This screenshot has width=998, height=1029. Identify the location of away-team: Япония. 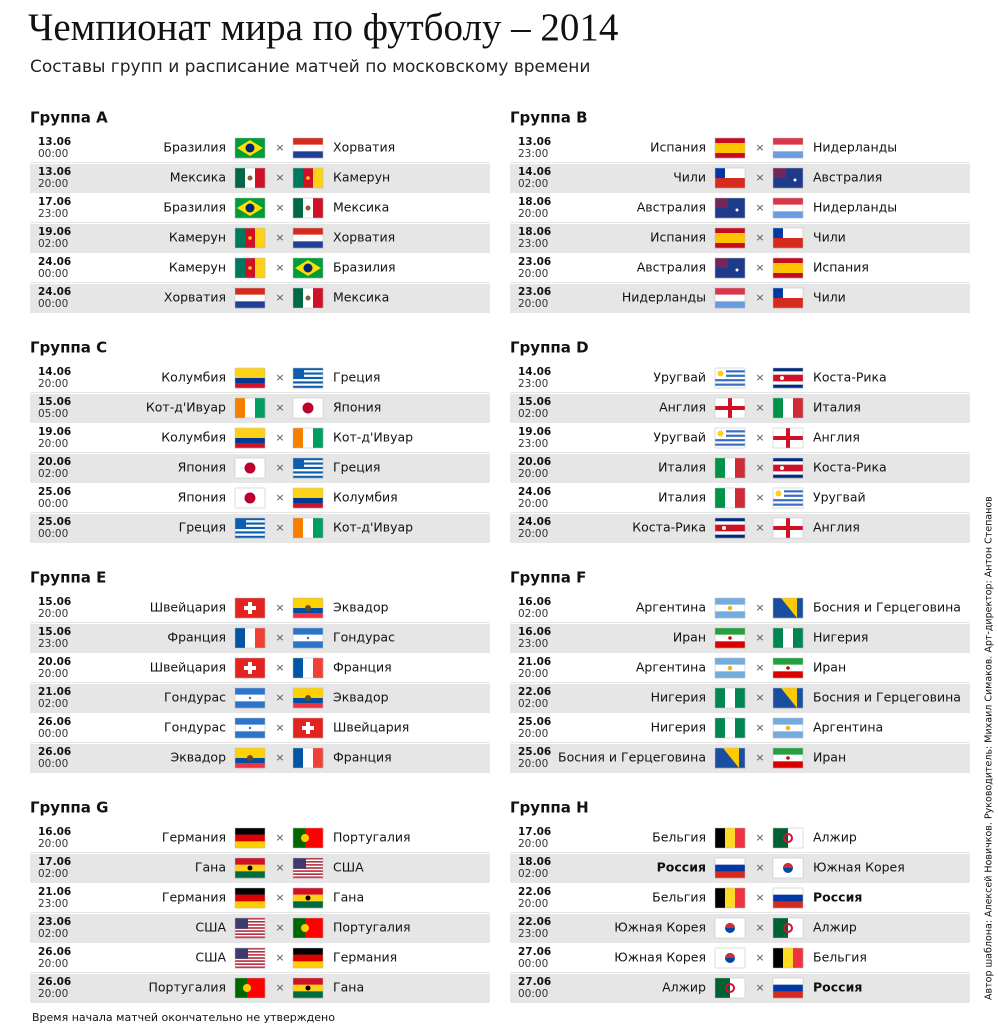
(357, 407).